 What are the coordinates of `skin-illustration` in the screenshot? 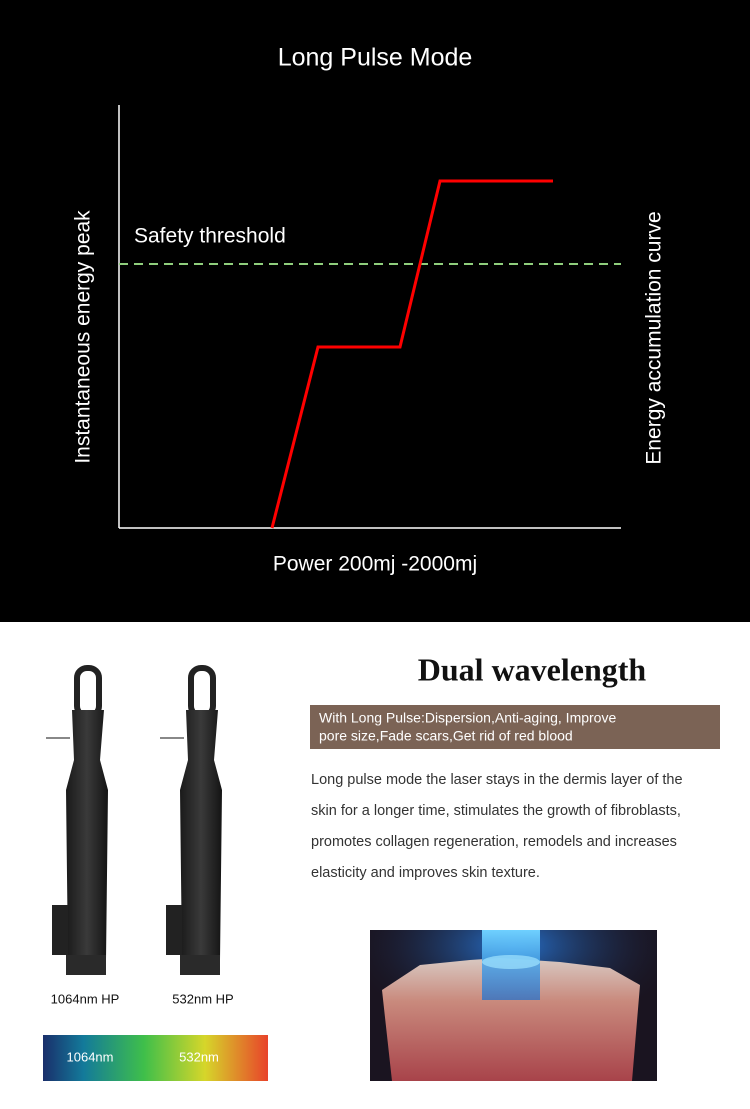 It's located at (513, 1005).